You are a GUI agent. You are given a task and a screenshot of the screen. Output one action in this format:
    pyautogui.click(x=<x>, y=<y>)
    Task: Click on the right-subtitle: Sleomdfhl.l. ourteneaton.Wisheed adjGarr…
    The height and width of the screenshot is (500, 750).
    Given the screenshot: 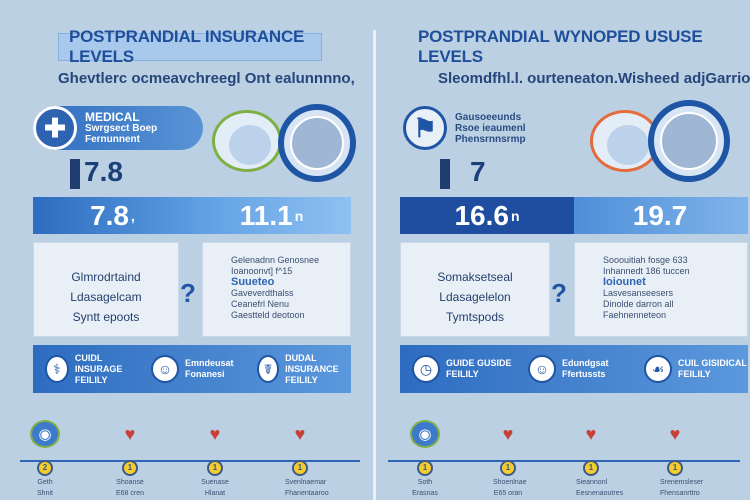 What is the action you would take?
    pyautogui.click(x=594, y=78)
    